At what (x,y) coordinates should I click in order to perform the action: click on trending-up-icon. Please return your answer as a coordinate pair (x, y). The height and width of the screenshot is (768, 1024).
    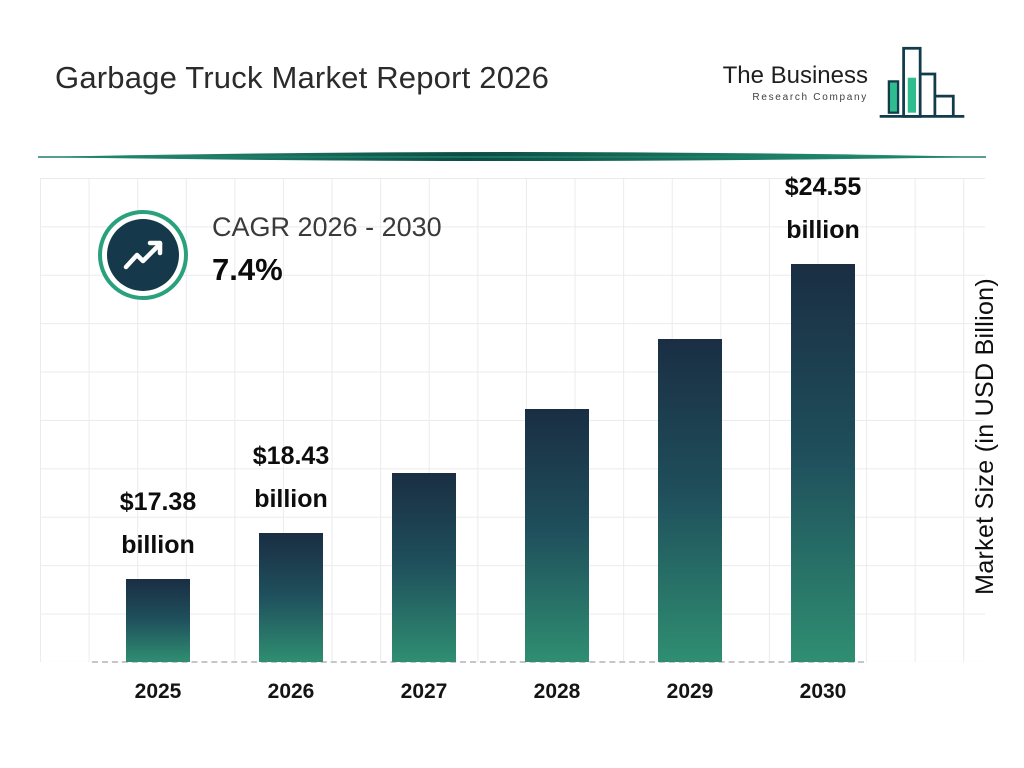
    Looking at the image, I should click on (143, 255).